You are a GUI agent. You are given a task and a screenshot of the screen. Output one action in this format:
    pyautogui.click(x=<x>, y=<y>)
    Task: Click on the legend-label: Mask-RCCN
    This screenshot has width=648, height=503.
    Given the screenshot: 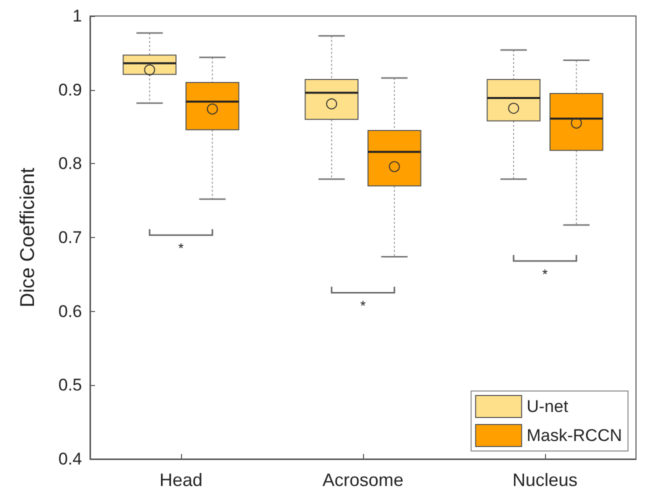 What is the action you would take?
    pyautogui.click(x=574, y=435)
    